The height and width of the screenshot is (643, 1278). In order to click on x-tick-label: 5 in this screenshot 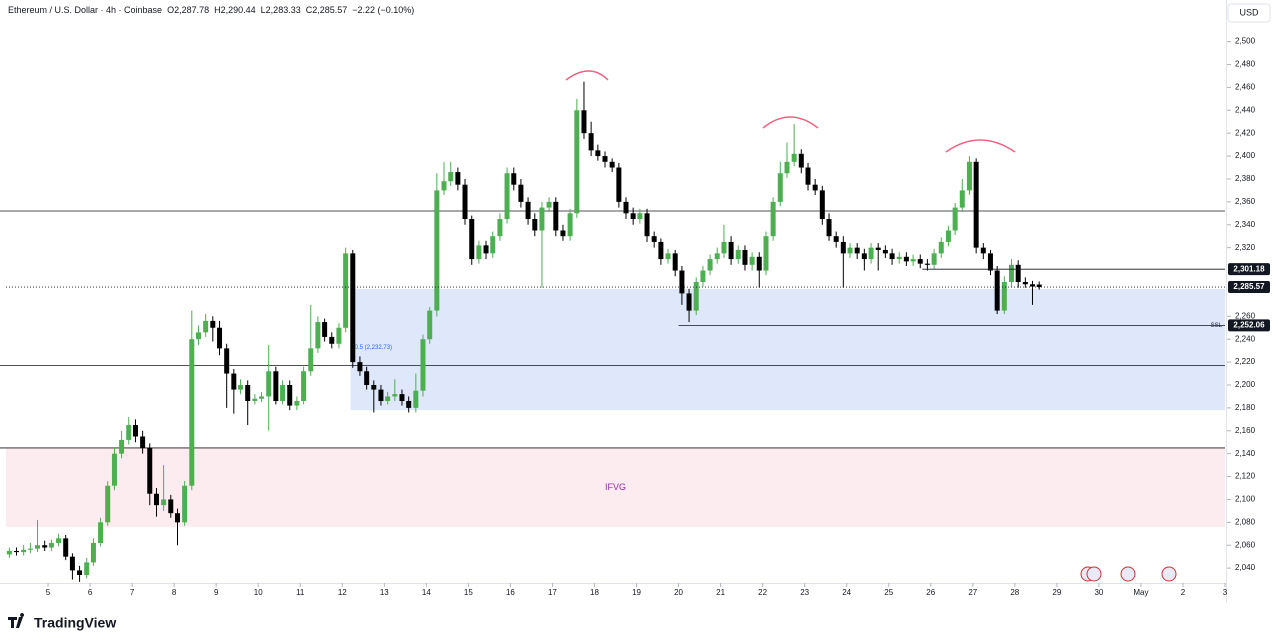, I will do `click(48, 592)`.